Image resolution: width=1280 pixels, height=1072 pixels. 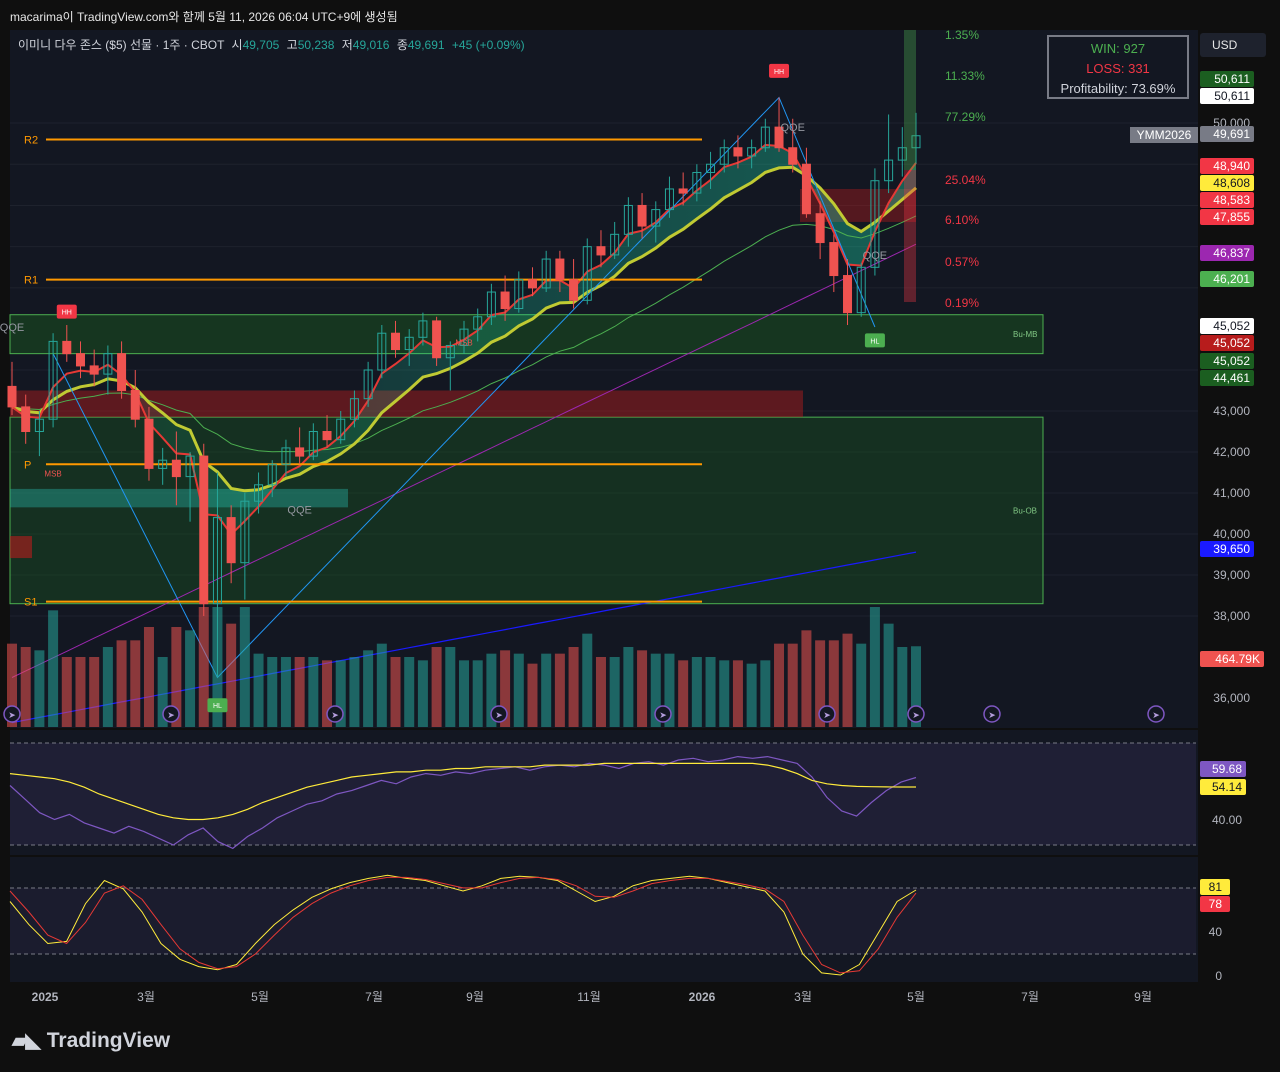 I want to click on signal-text: MSB, so click(x=52, y=474).